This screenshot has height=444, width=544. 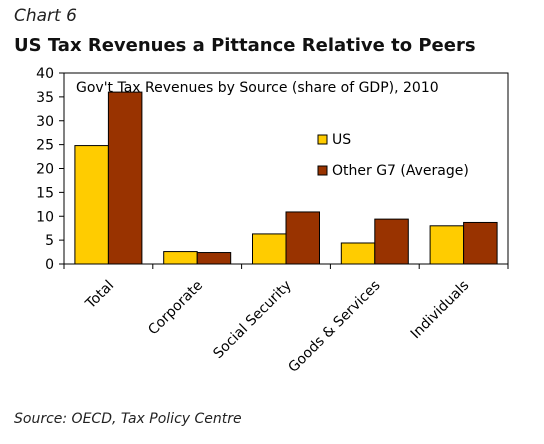 I want to click on y-tick-label: 20, so click(x=45, y=170).